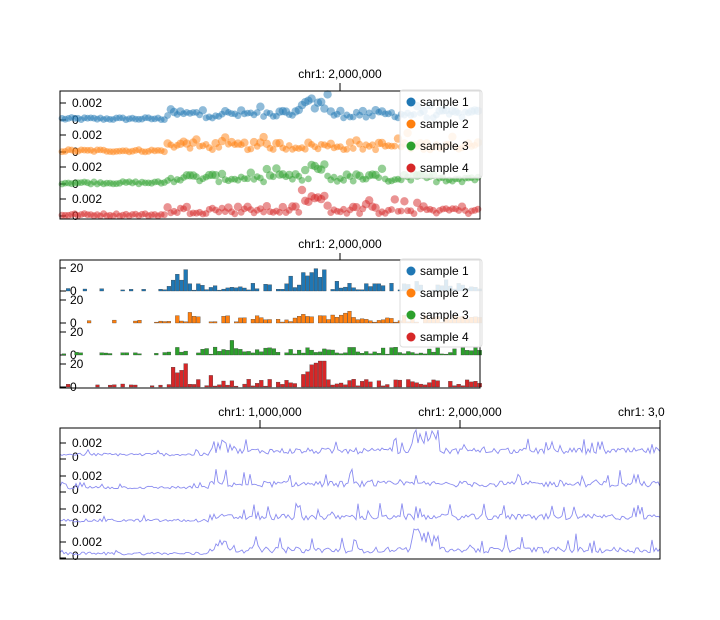 The image size is (720, 620). I want to click on legend-marker, so click(411, 168).